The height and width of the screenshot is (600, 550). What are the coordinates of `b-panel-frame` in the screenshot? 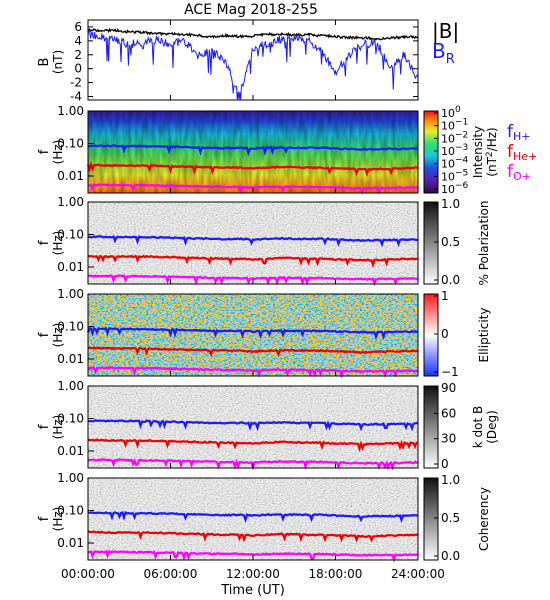 It's located at (253, 60).